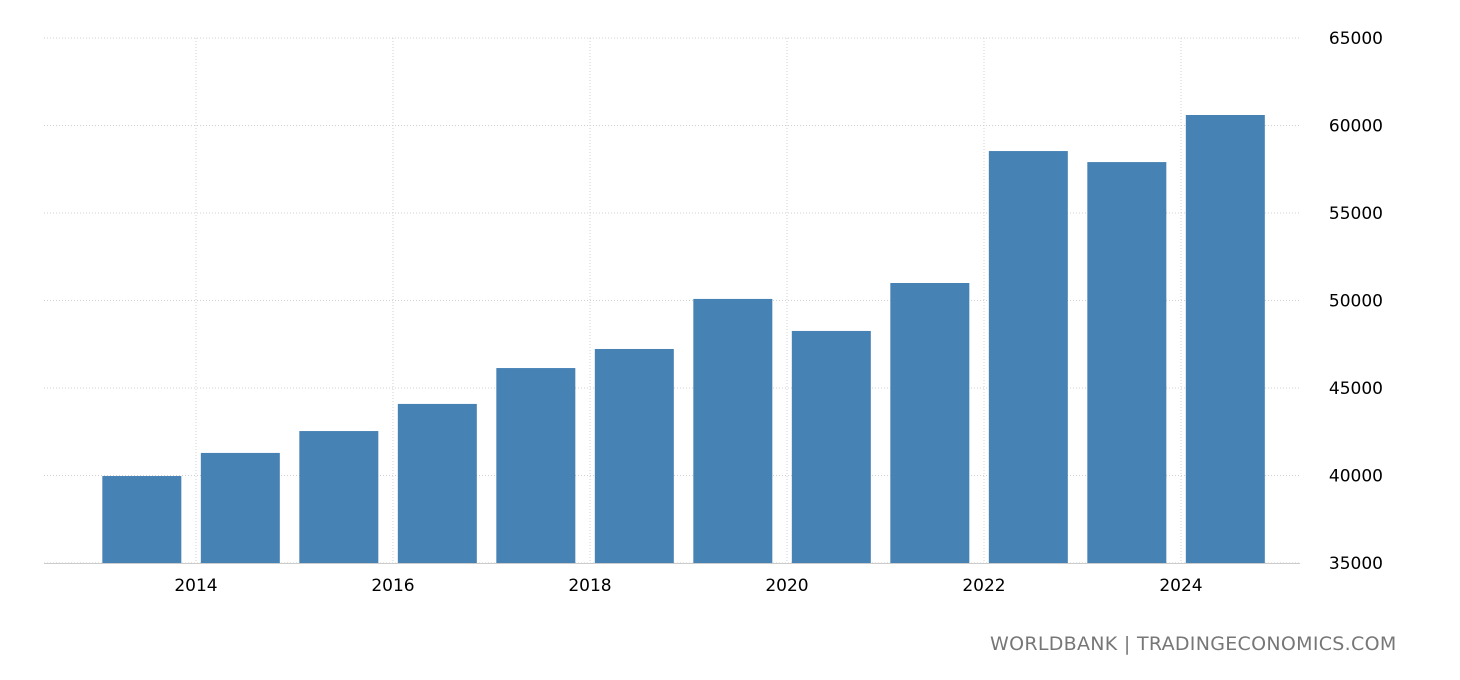  What do you see at coordinates (1356, 302) in the screenshot?
I see `y-tick-label: 50000` at bounding box center [1356, 302].